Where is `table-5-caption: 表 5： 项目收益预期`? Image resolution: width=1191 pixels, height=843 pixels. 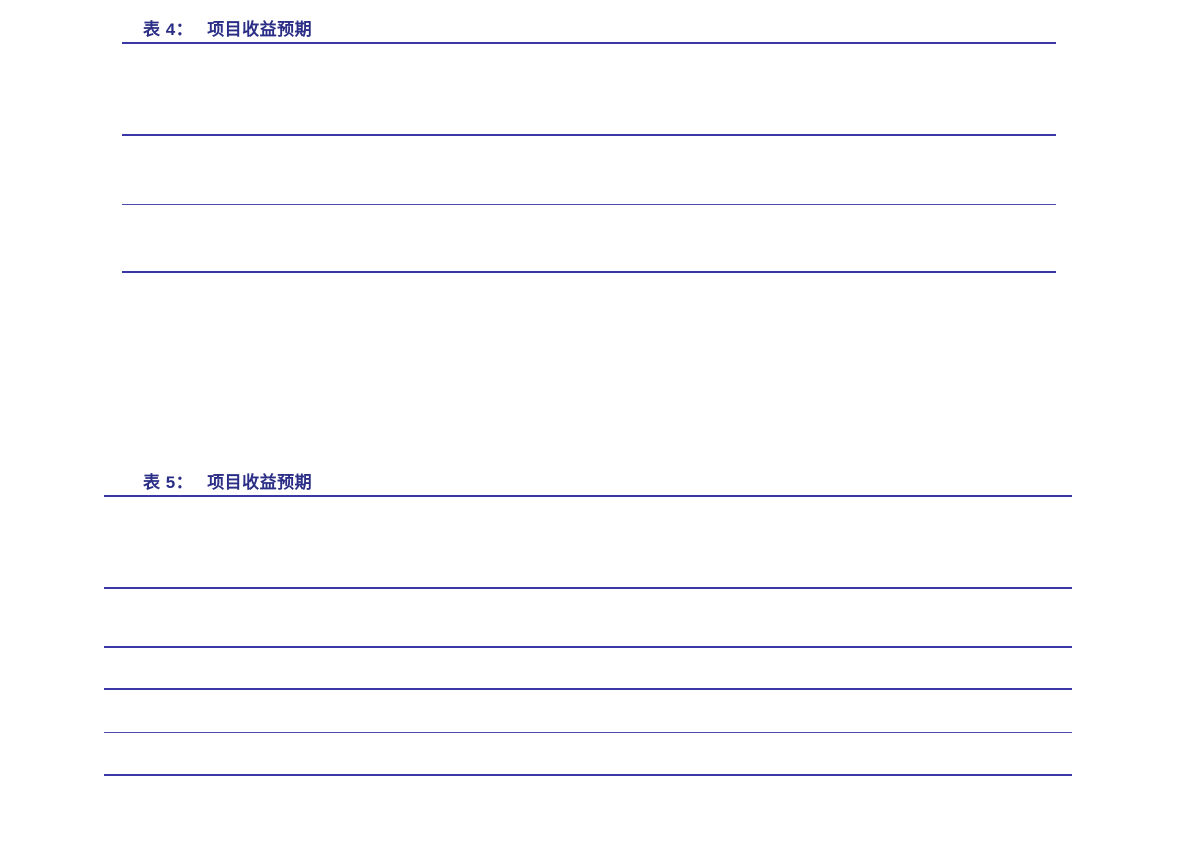
table-5-caption: 表 5： 项目收益预期 is located at coordinates (227, 483).